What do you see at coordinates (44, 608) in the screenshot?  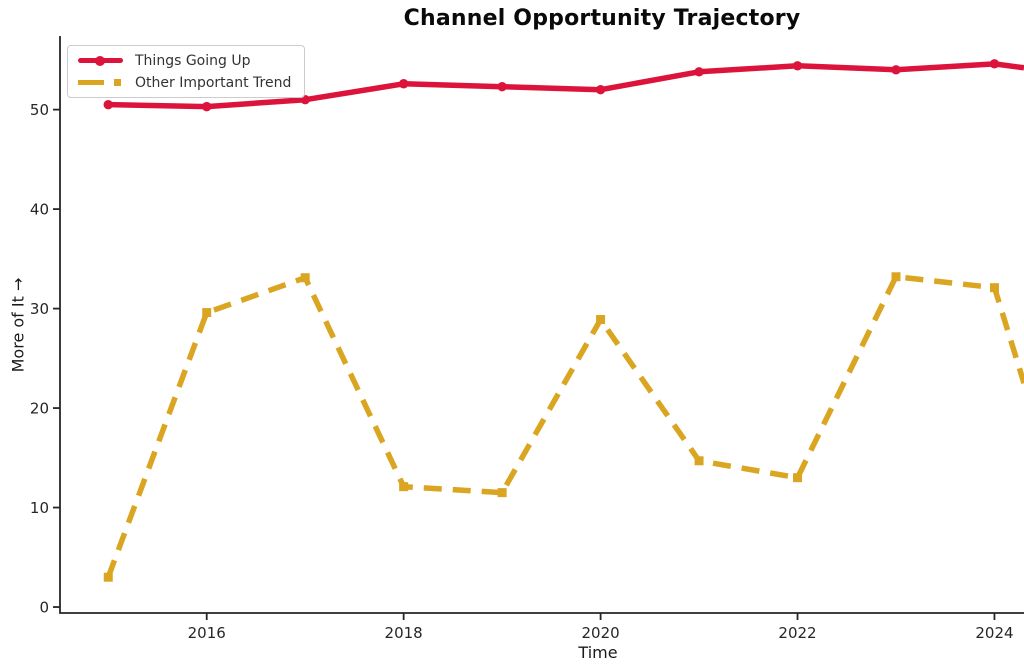 I see `y-tick-label: 0` at bounding box center [44, 608].